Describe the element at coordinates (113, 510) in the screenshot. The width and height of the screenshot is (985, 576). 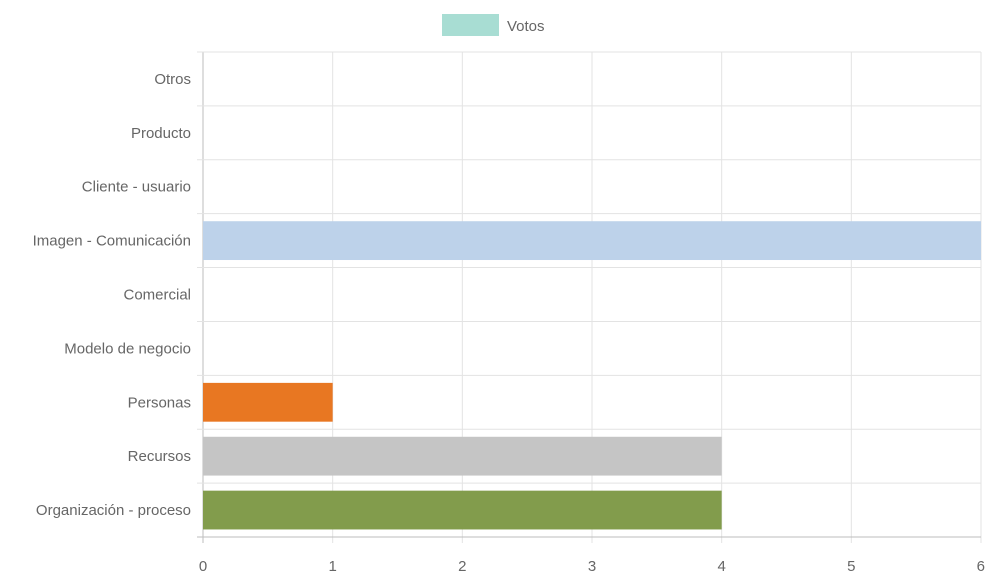
I see `y-tick-label: Organización - proceso` at that location.